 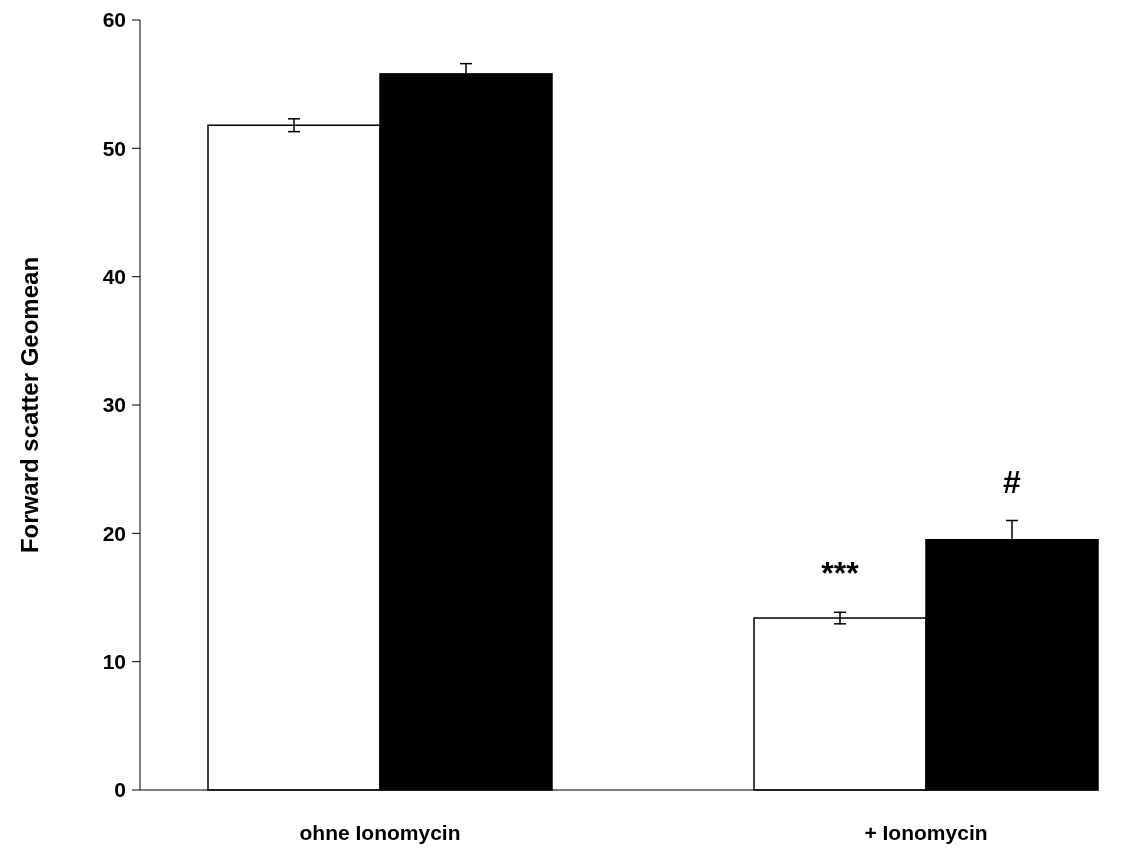 What do you see at coordinates (120, 790) in the screenshot?
I see `y-tick-label: 0` at bounding box center [120, 790].